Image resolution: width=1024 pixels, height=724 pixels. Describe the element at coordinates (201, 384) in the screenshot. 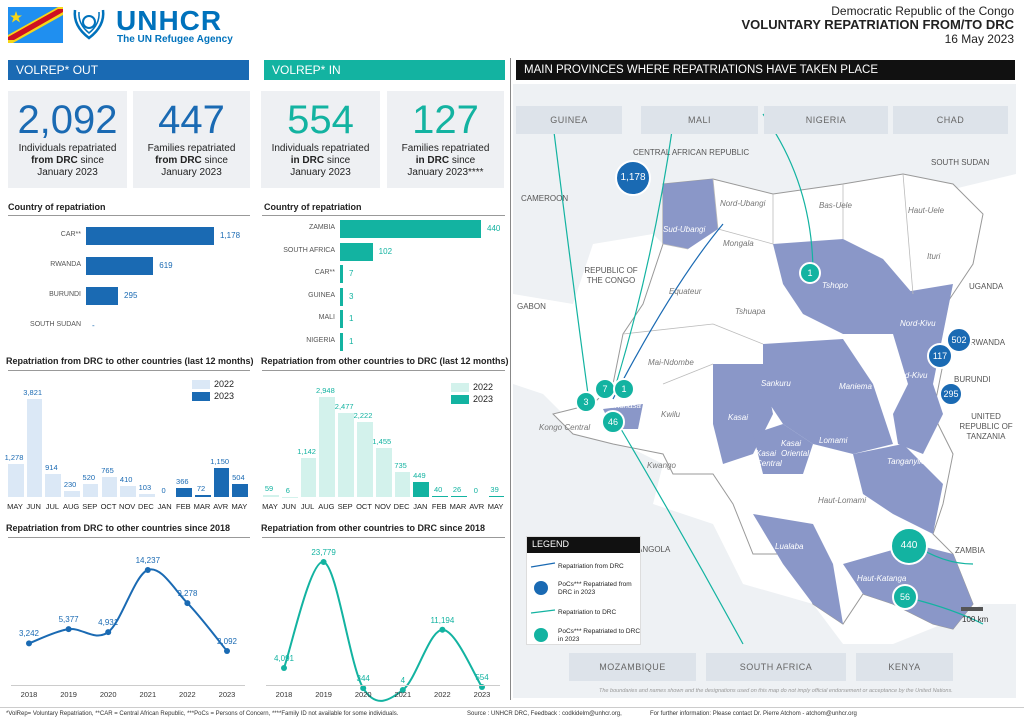

I see `legend-swatch-2022` at that location.